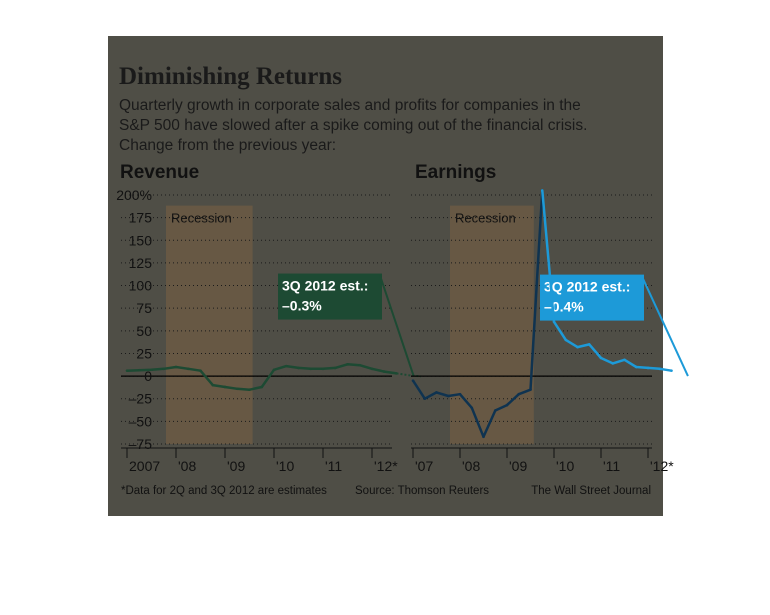  I want to click on revenue-callout-line-1: 3Q 2012 est.:, so click(325, 286).